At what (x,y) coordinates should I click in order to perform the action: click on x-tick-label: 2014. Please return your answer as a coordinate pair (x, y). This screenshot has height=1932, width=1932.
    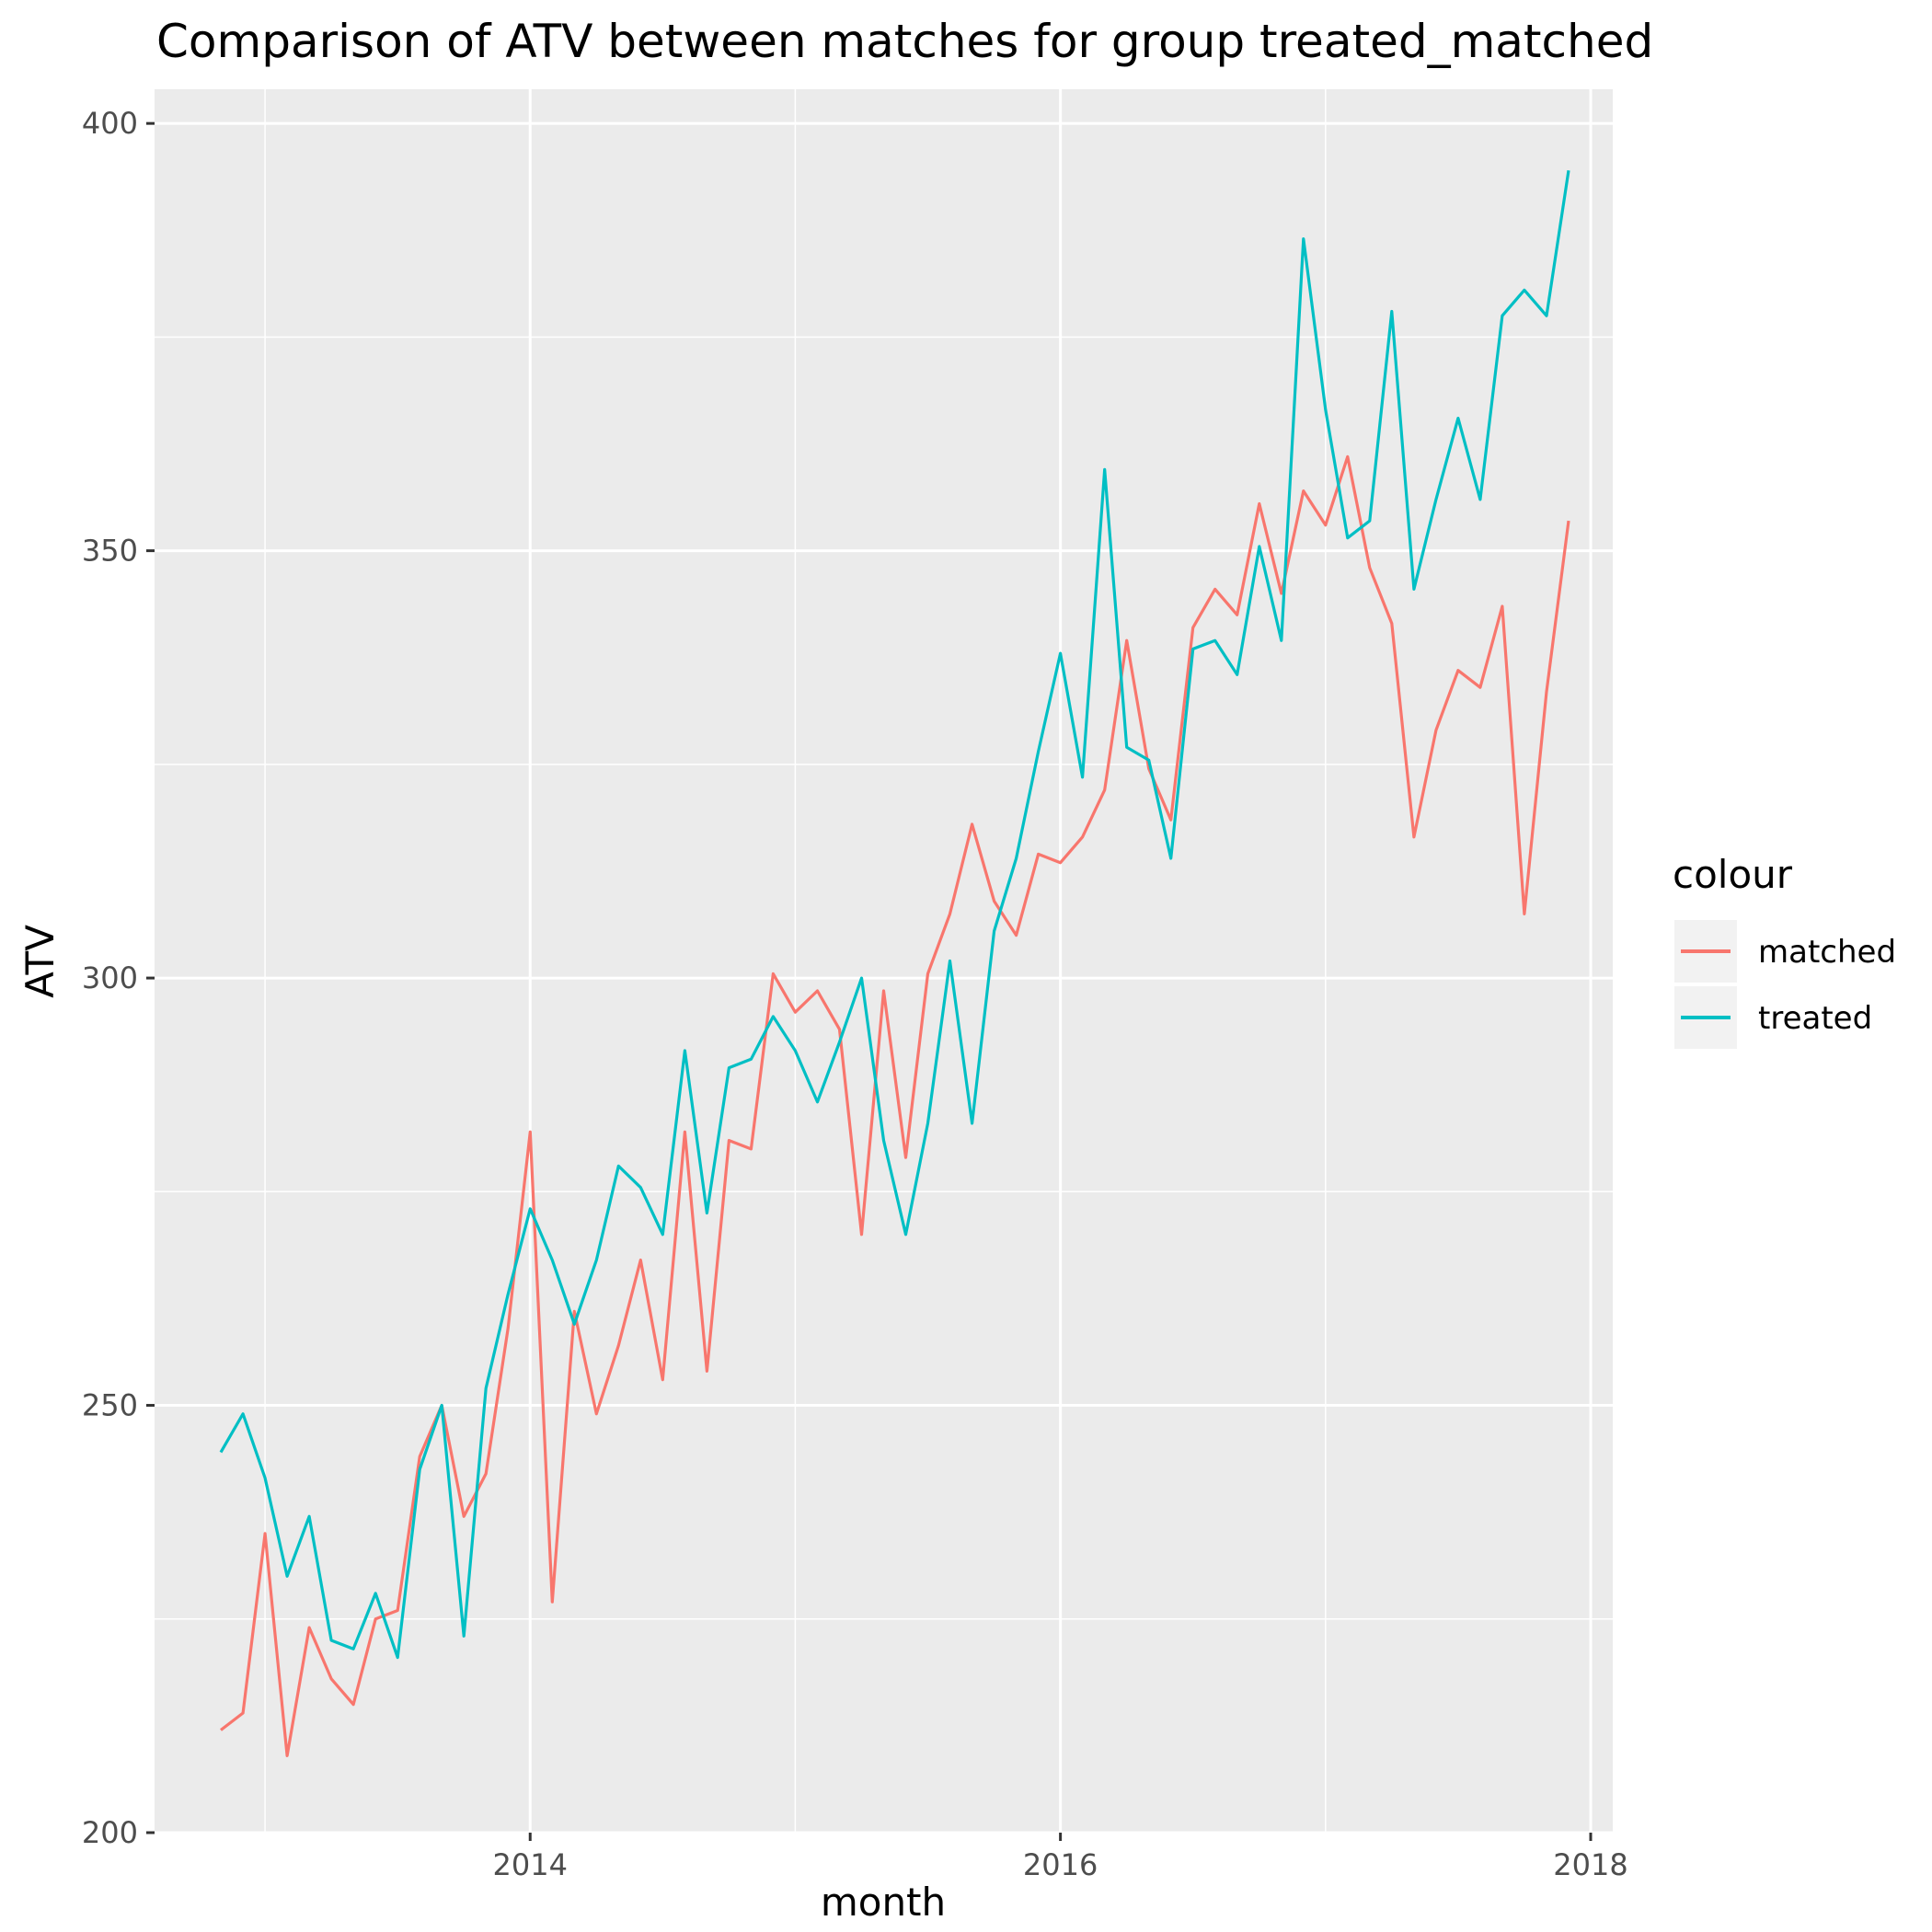
    Looking at the image, I should click on (530, 1864).